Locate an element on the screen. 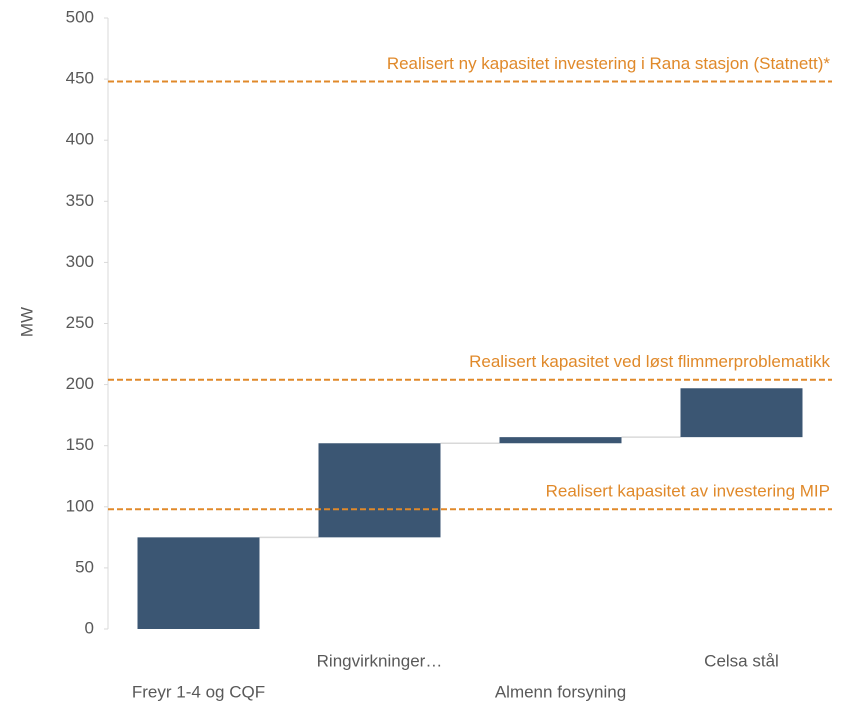  y-axis-label: MW is located at coordinates (26, 322).